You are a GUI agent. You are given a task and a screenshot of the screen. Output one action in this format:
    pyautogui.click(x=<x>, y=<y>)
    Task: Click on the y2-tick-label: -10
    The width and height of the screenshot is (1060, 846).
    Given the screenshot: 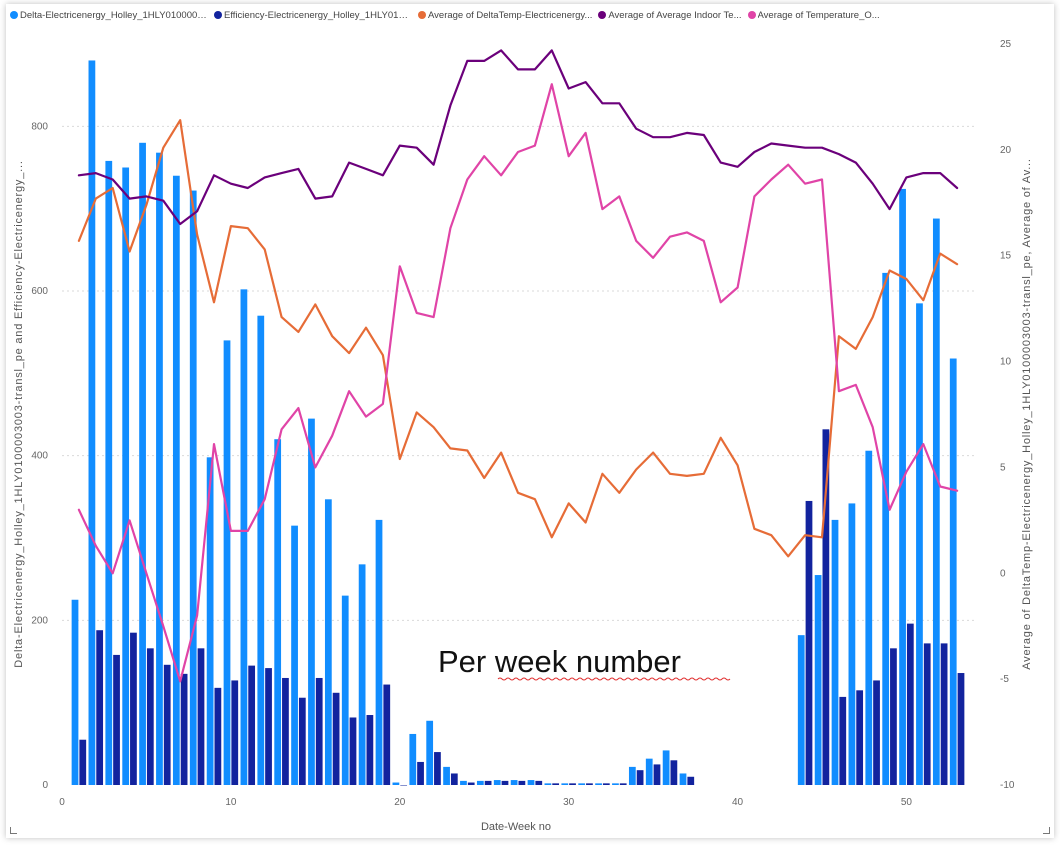 What is the action you would take?
    pyautogui.click(x=1007, y=785)
    